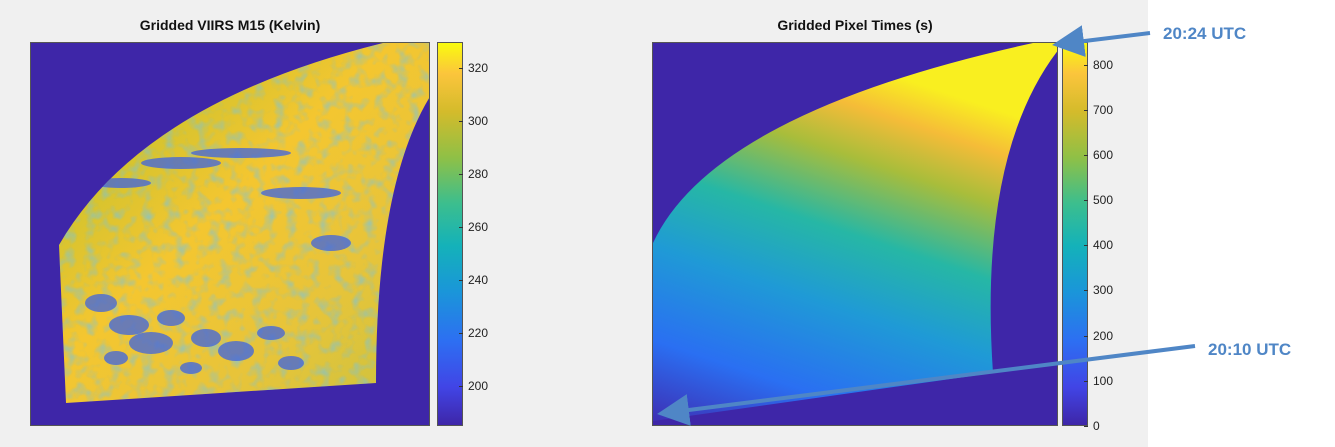 The image size is (1335, 447). Describe the element at coordinates (1103, 154) in the screenshot. I see `colorbar-tick-label: 600` at that location.